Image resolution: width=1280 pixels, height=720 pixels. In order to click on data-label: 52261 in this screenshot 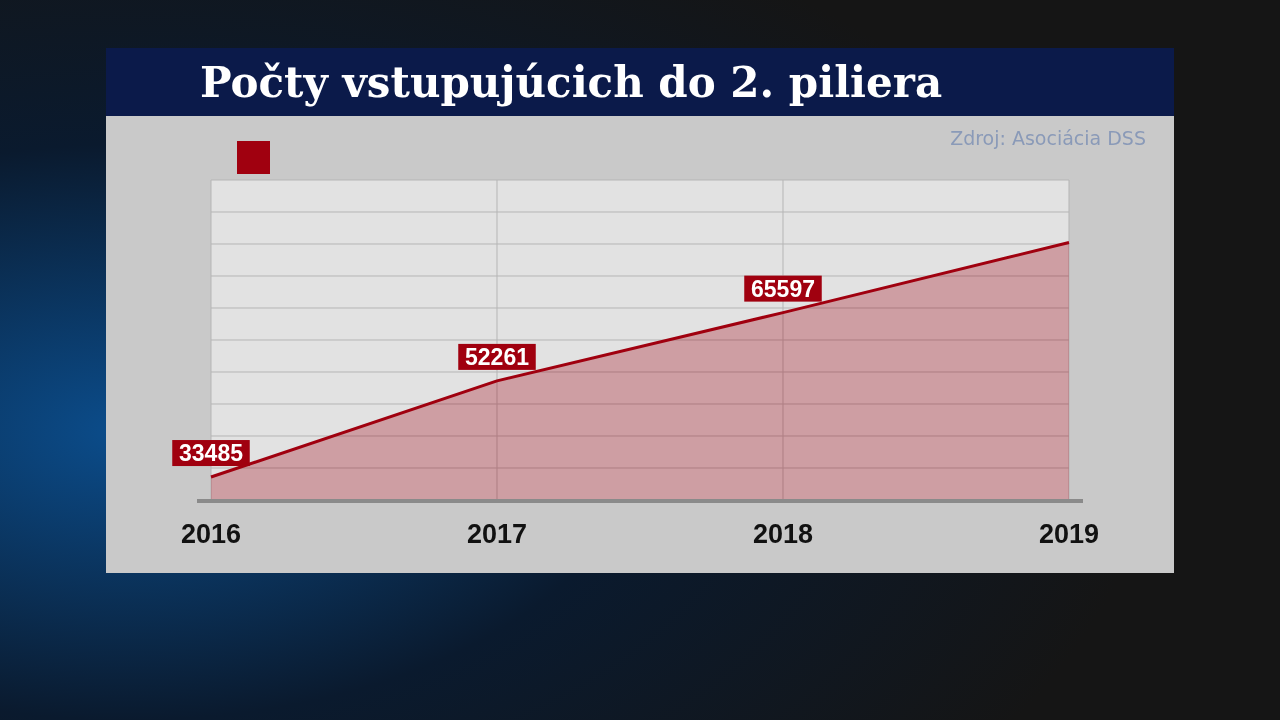, I will do `click(497, 356)`.